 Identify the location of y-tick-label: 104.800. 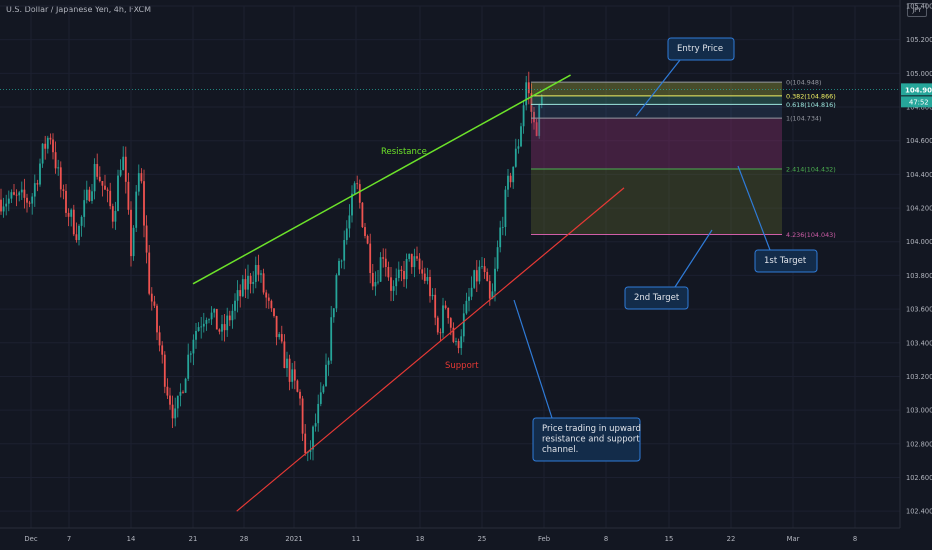
(919, 108).